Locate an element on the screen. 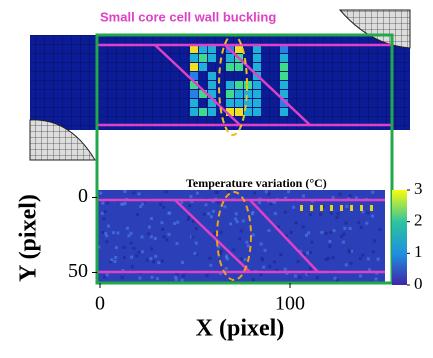  y-tick-label: 0 is located at coordinates (83, 196).